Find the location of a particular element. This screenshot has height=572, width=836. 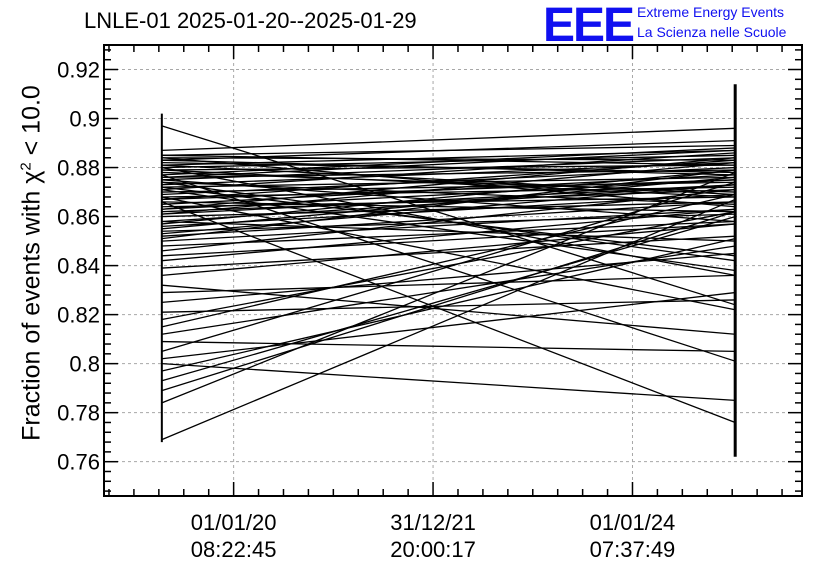

y-tick-label: 0.76 is located at coordinates (78, 462).